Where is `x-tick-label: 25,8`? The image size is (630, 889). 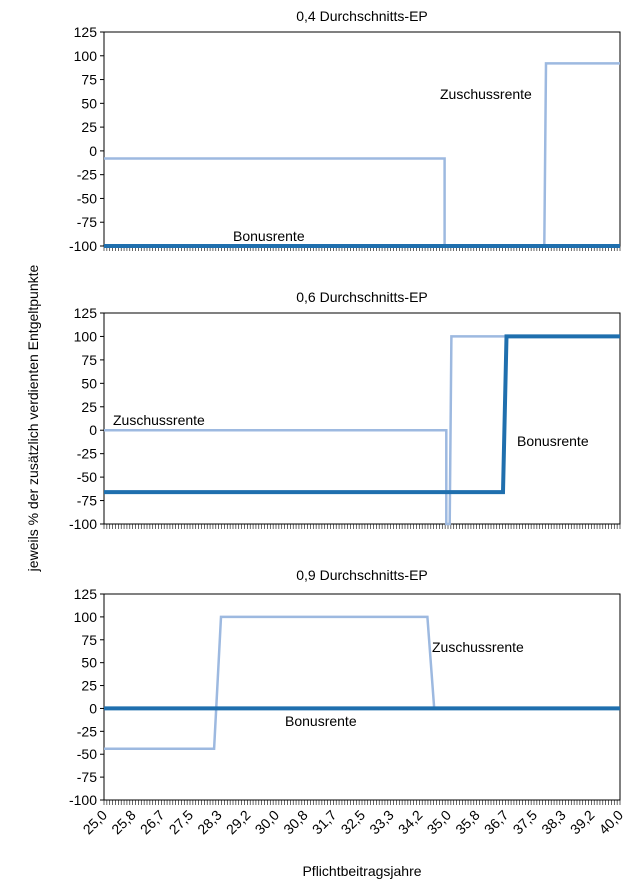 x-tick-label: 25,8 is located at coordinates (123, 822).